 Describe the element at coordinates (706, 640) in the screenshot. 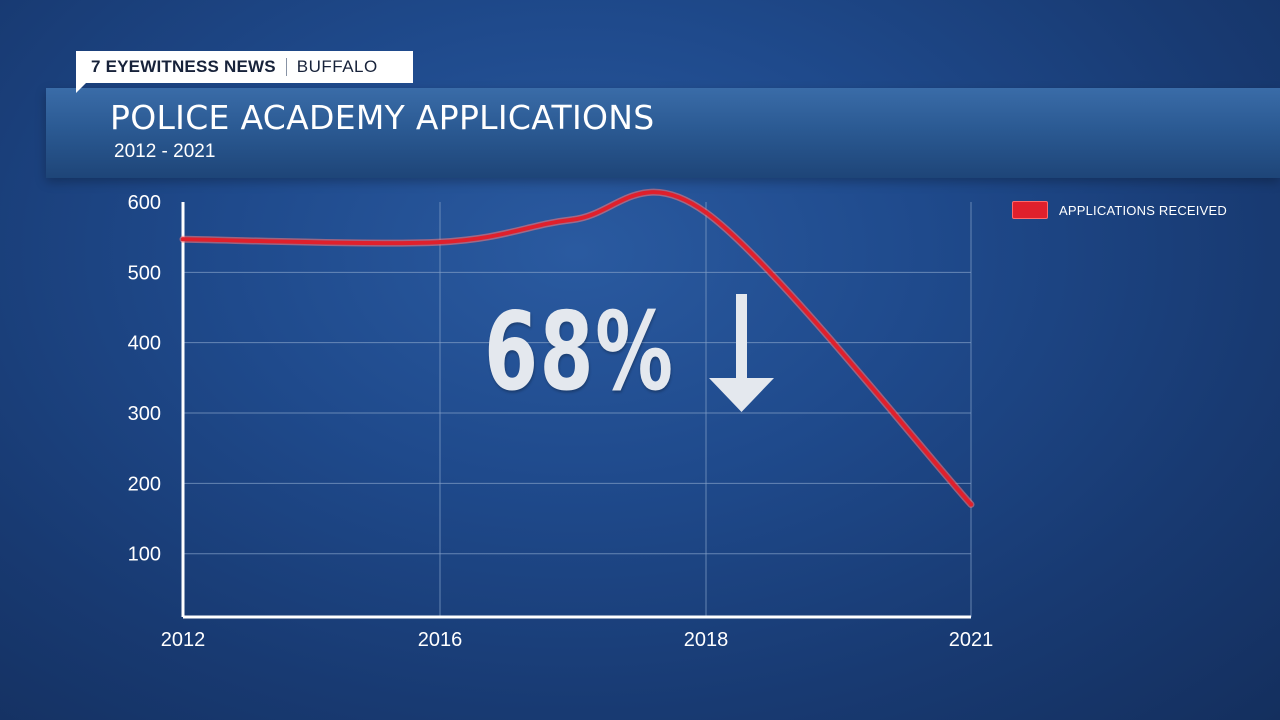

I see `x-tick-label: 2018` at that location.